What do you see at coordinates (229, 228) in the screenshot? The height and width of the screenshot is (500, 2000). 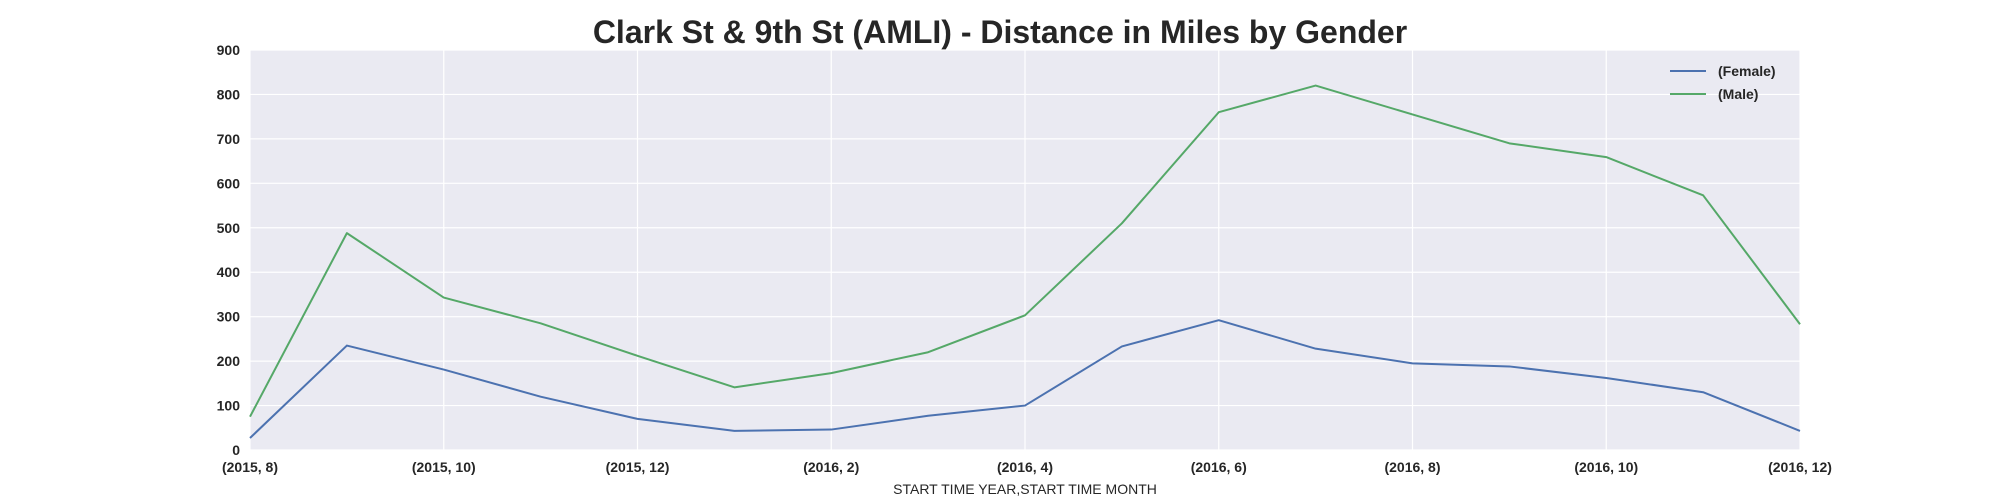 I see `y-tick-label: 500` at bounding box center [229, 228].